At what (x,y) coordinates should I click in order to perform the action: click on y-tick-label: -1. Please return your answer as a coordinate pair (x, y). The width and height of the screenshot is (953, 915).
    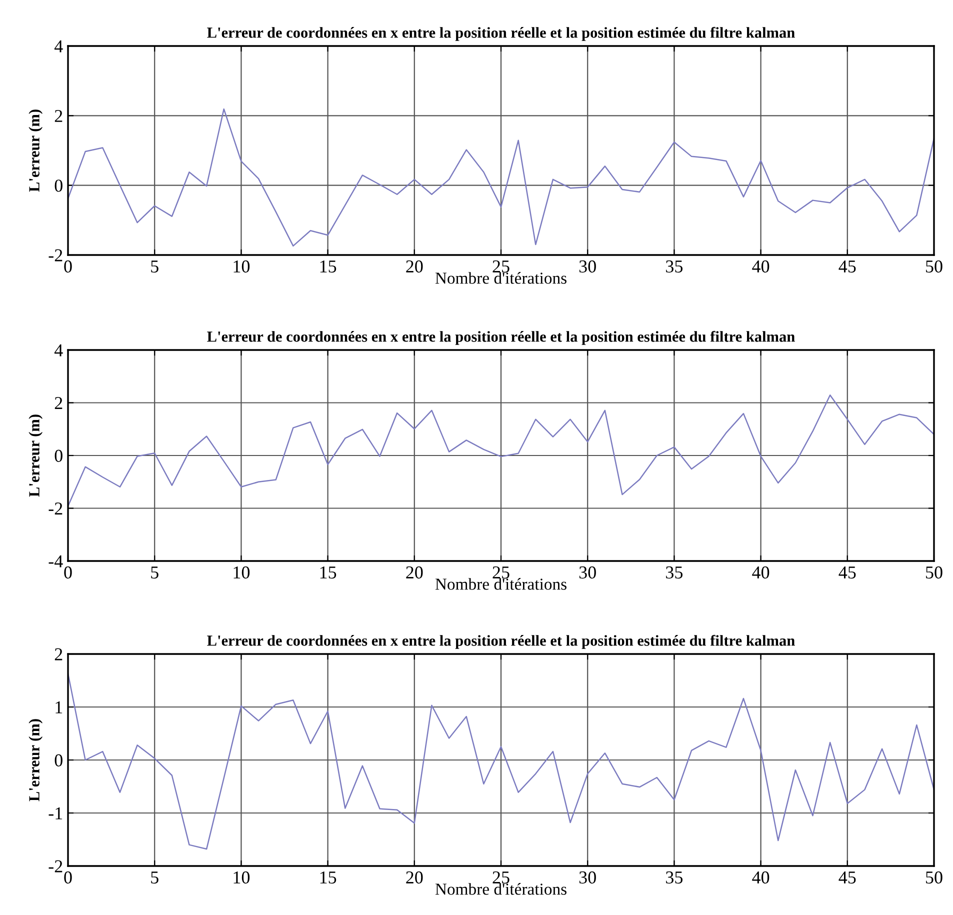
    Looking at the image, I should click on (55, 813).